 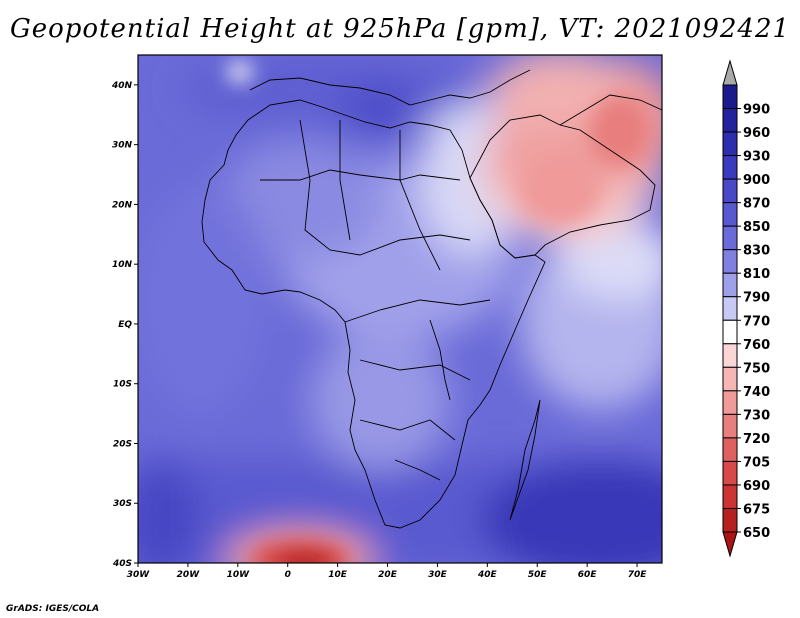 What do you see at coordinates (438, 575) in the screenshot?
I see `lon-tick-label: 30E` at bounding box center [438, 575].